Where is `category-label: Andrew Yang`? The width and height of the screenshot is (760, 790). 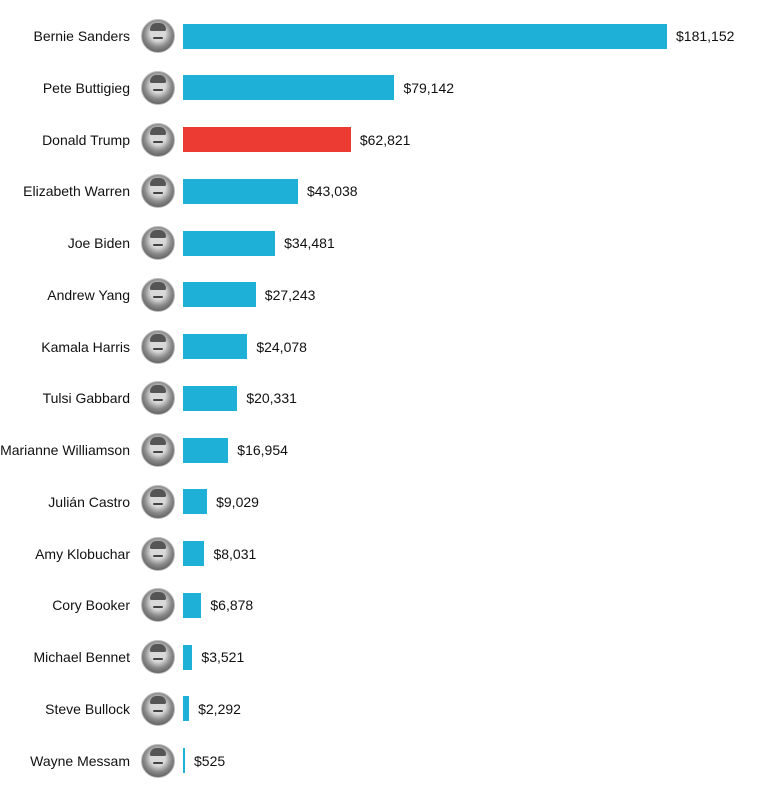
category-label: Andrew Yang is located at coordinates (88, 294).